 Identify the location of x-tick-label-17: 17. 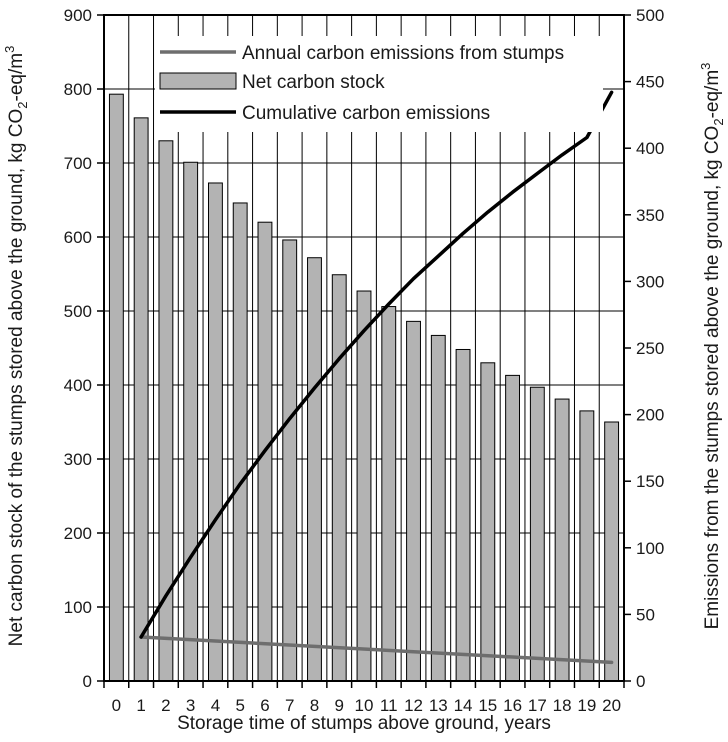
(537, 705).